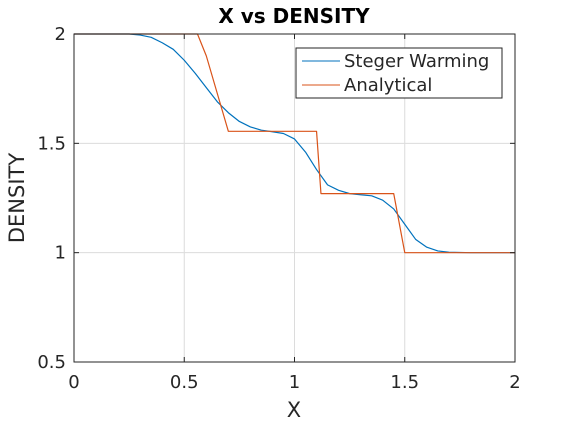 This screenshot has width=570, height=427. What do you see at coordinates (404, 382) in the screenshot?
I see `x-tick-label: 1.5` at bounding box center [404, 382].